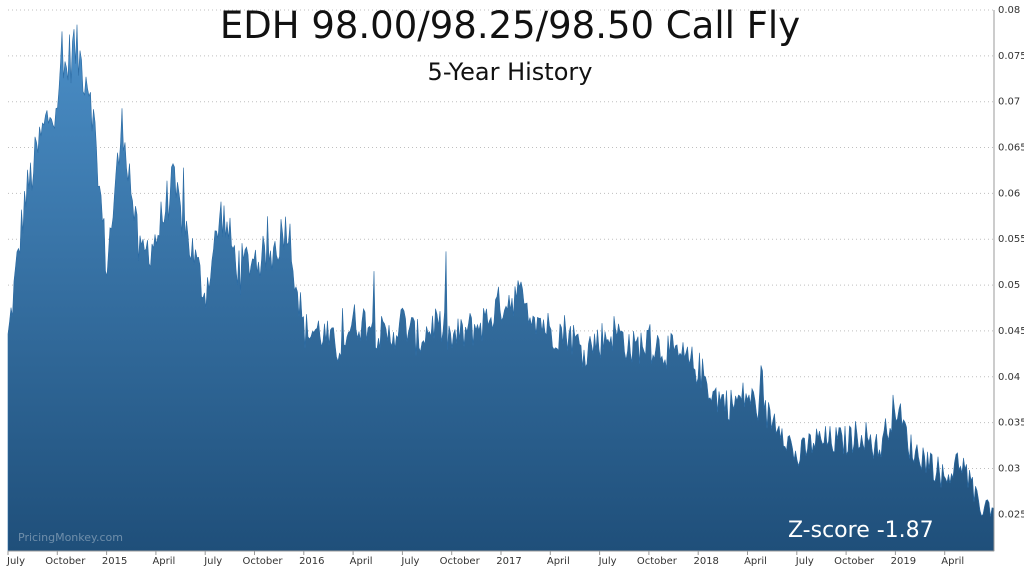  I want to click on y-tick-label: 0.075, so click(1011, 56).